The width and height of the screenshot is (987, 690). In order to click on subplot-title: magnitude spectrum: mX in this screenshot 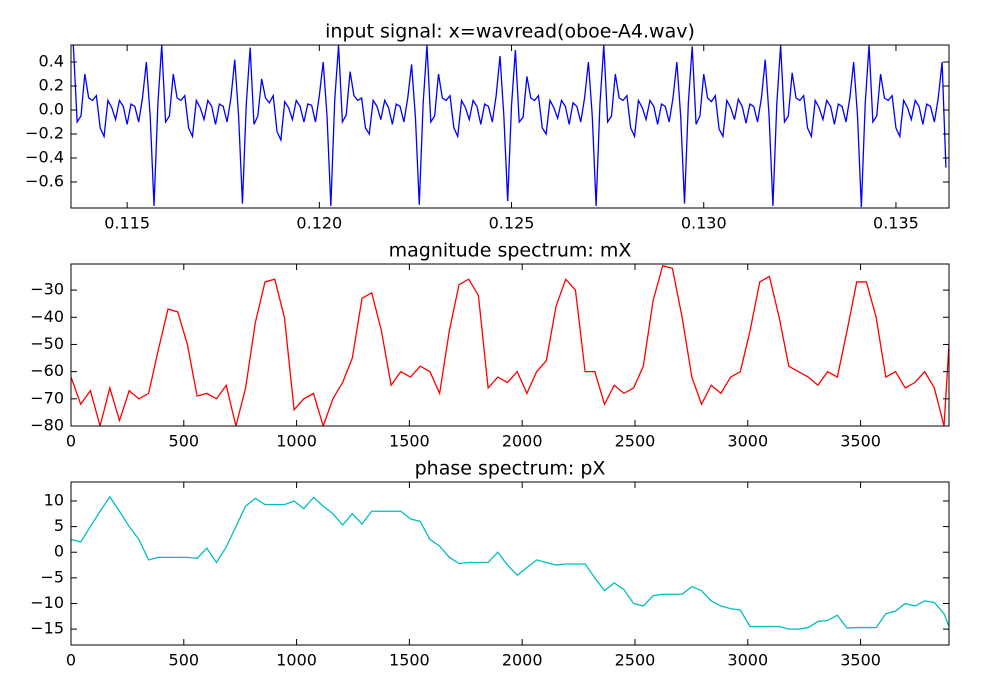, I will do `click(510, 251)`.